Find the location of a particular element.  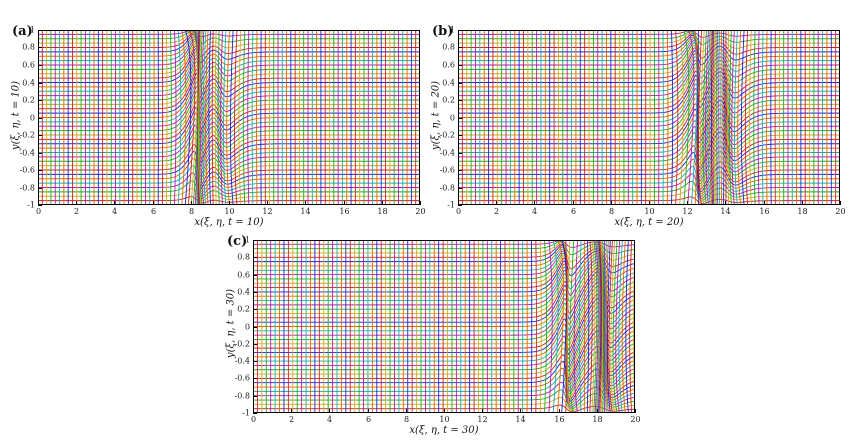

x-axis-label-b: x(ξ, η, t = 20) is located at coordinates (649, 222).